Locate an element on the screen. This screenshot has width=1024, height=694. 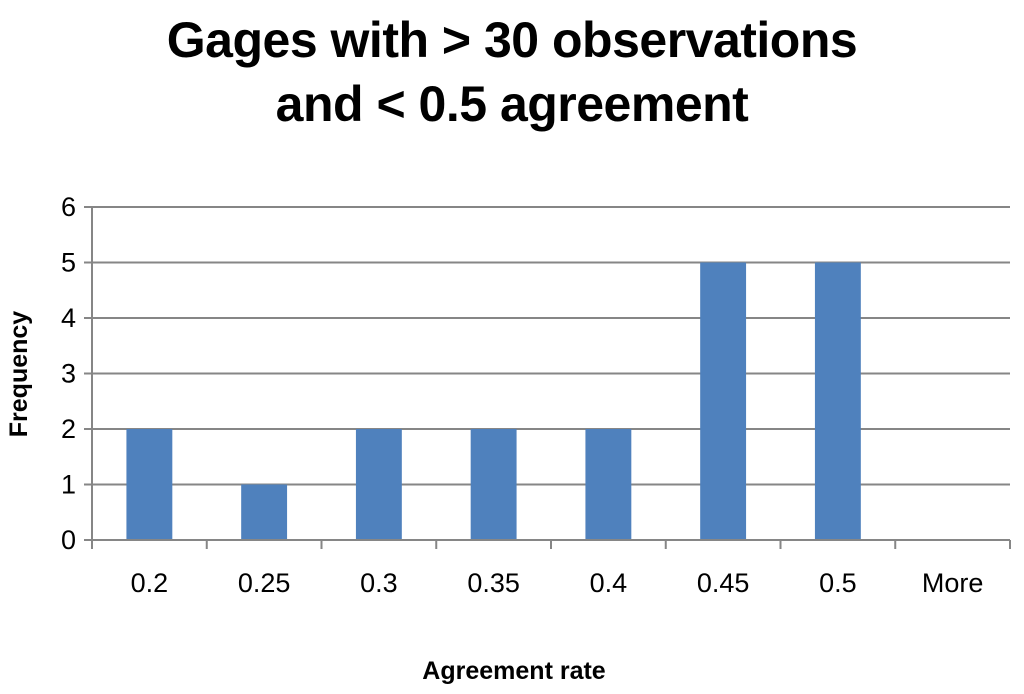
y-tick-label: 2 is located at coordinates (68, 429).